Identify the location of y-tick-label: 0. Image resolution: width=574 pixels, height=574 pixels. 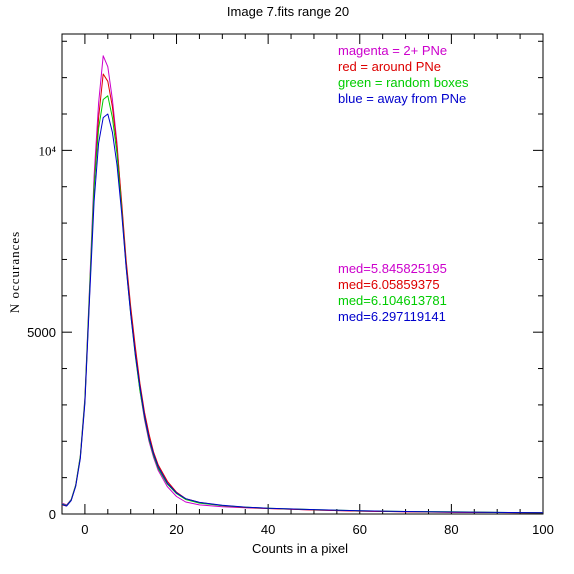
(52, 514).